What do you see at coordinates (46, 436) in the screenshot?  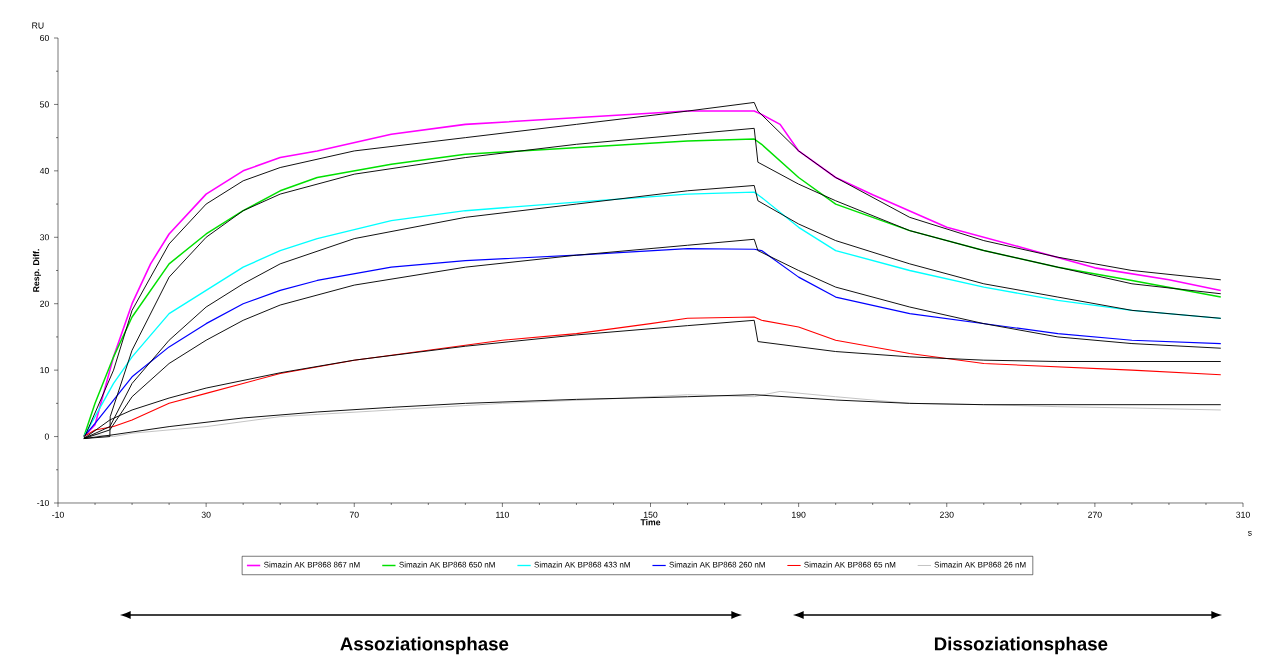 I see `y-tick-label: 0` at bounding box center [46, 436].